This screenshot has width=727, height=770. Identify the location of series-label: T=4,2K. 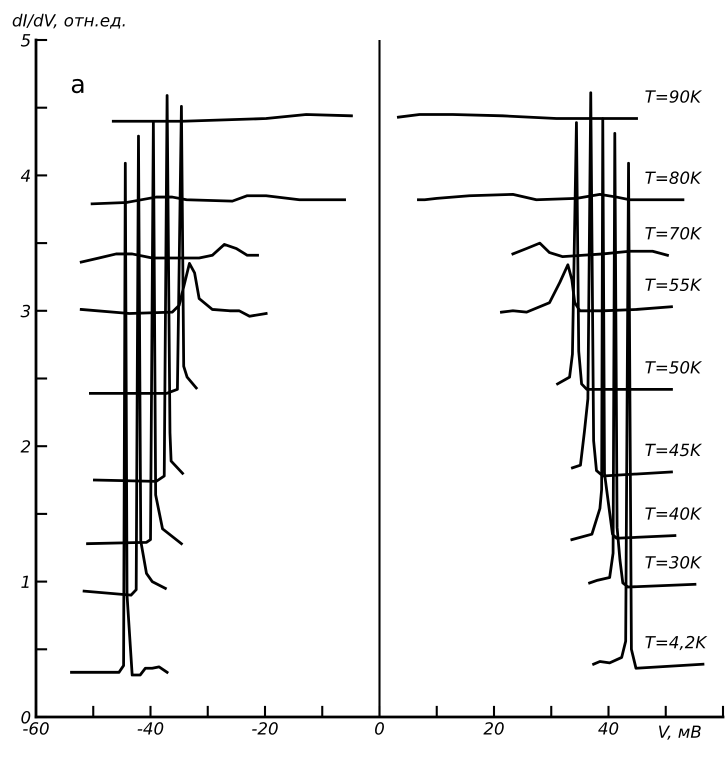
(676, 643).